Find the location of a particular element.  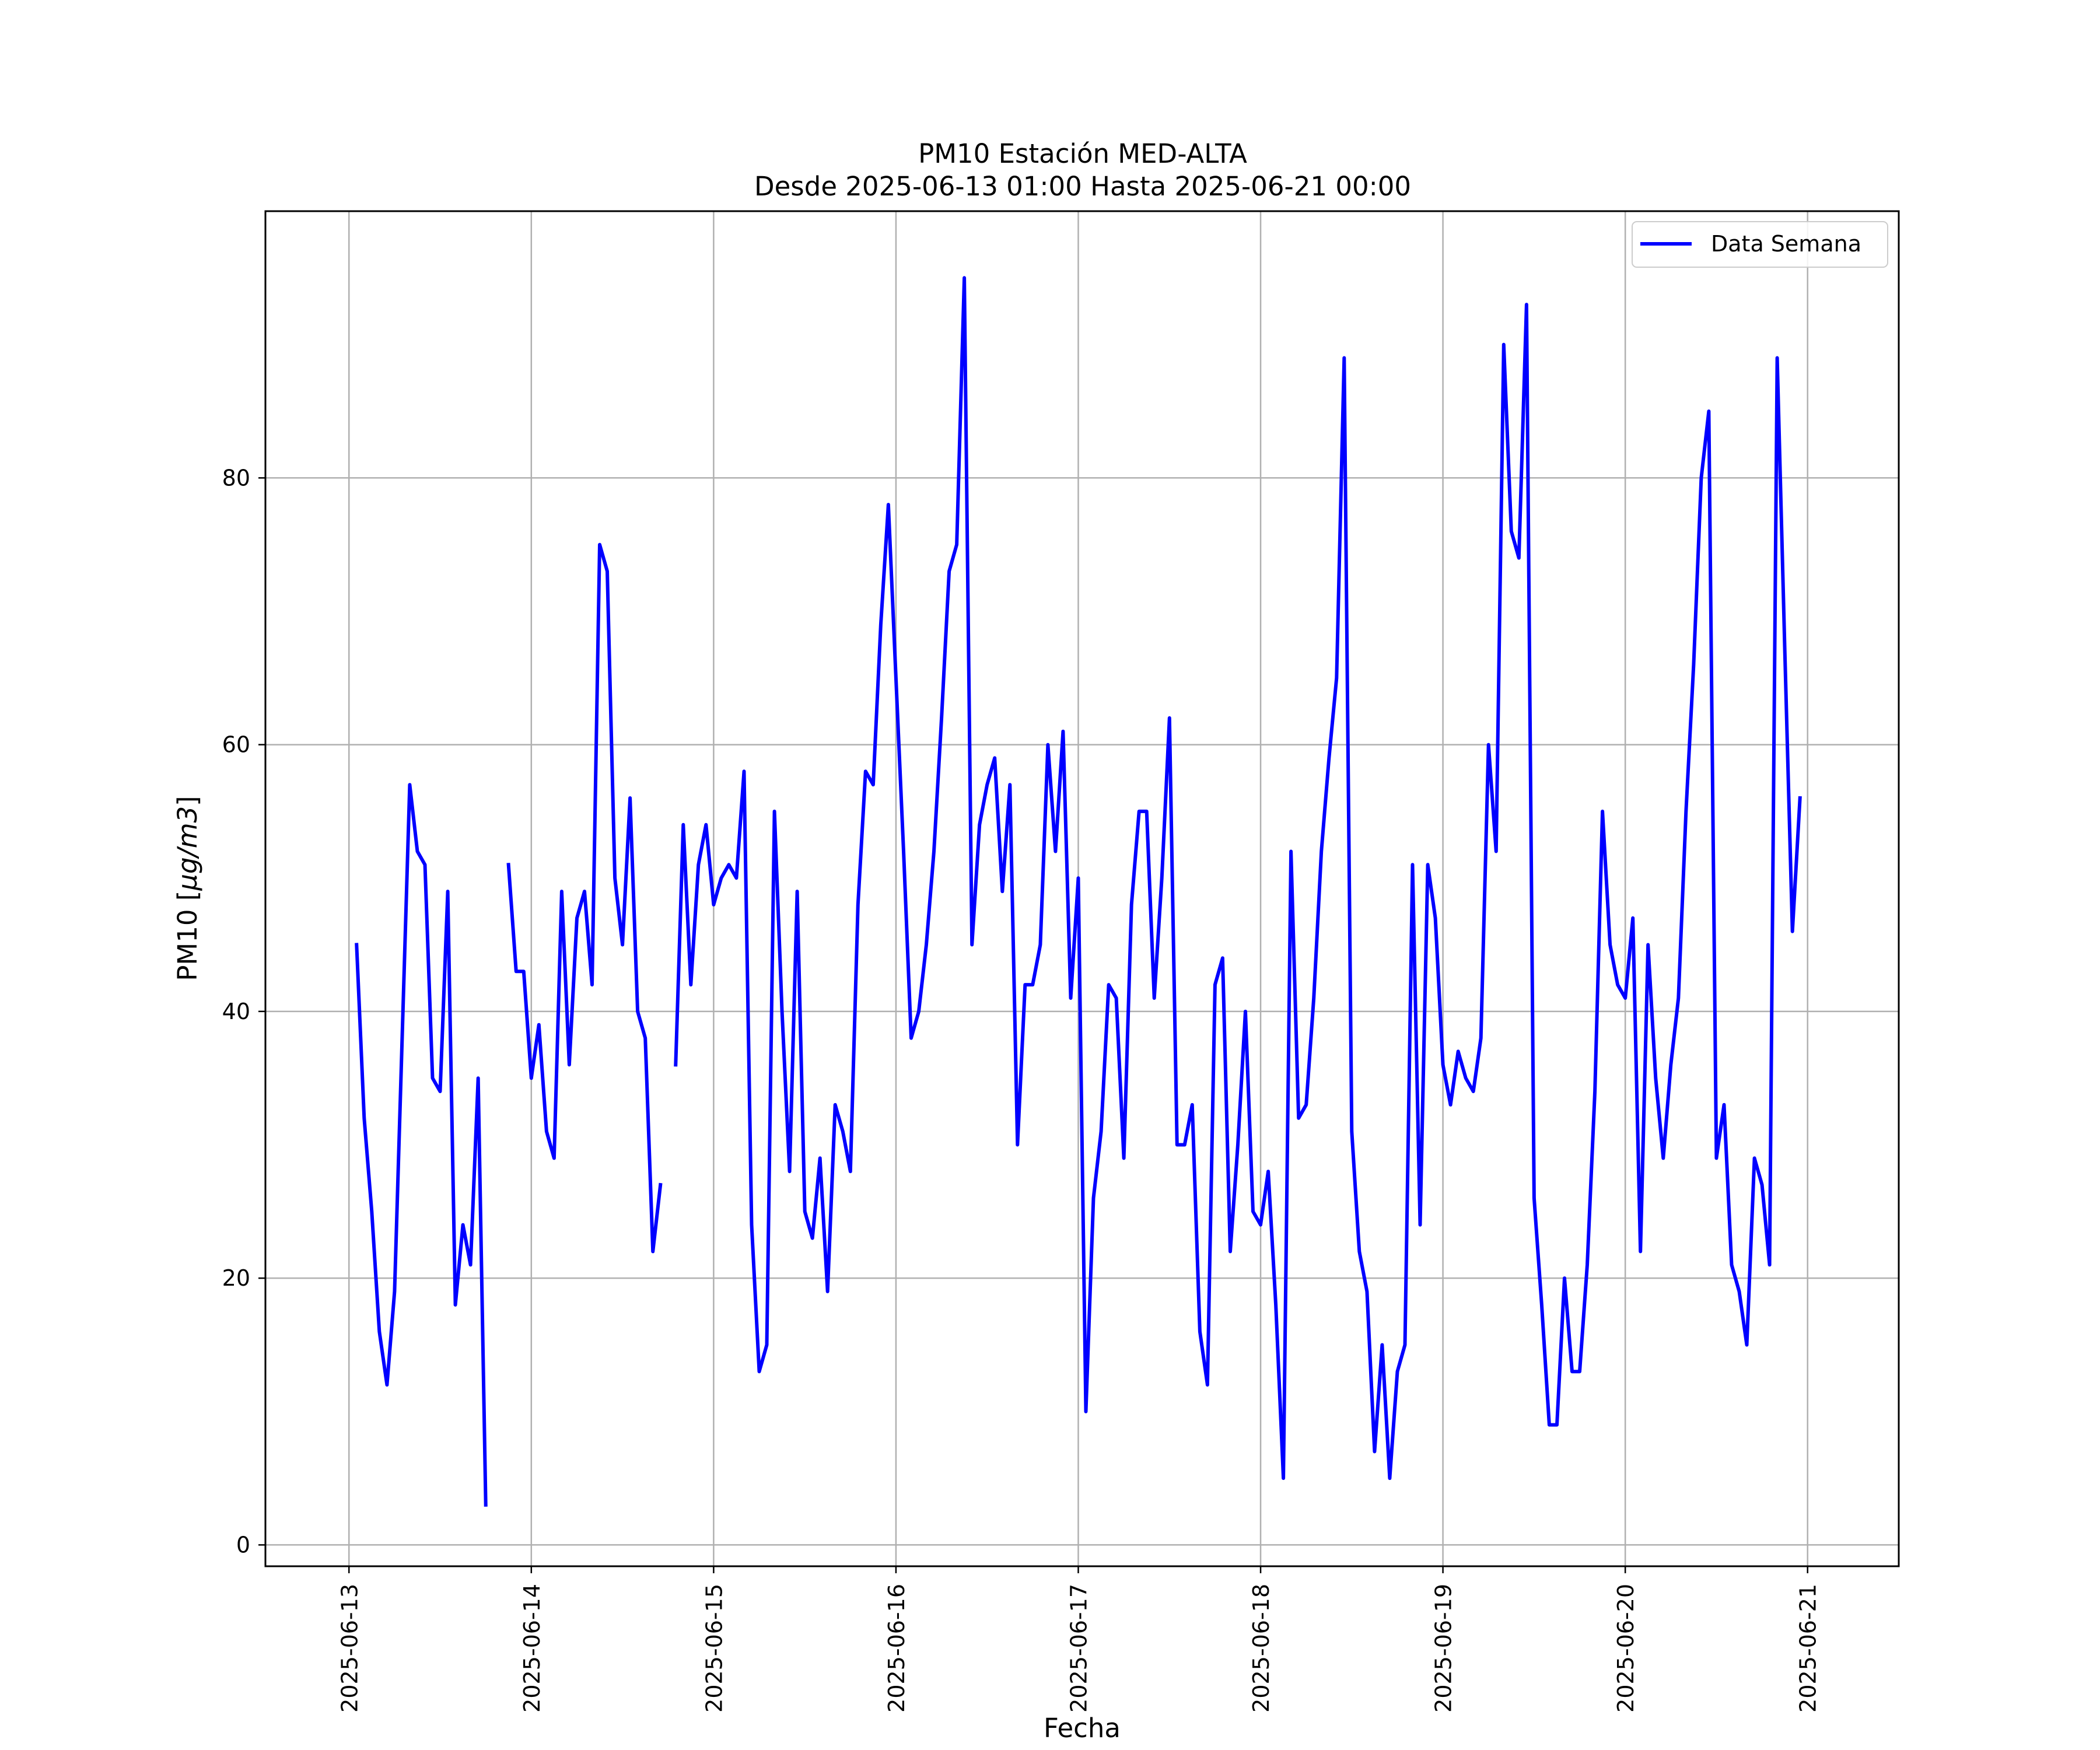

x-tick-label: 2025-06-17 is located at coordinates (1078, 1648).